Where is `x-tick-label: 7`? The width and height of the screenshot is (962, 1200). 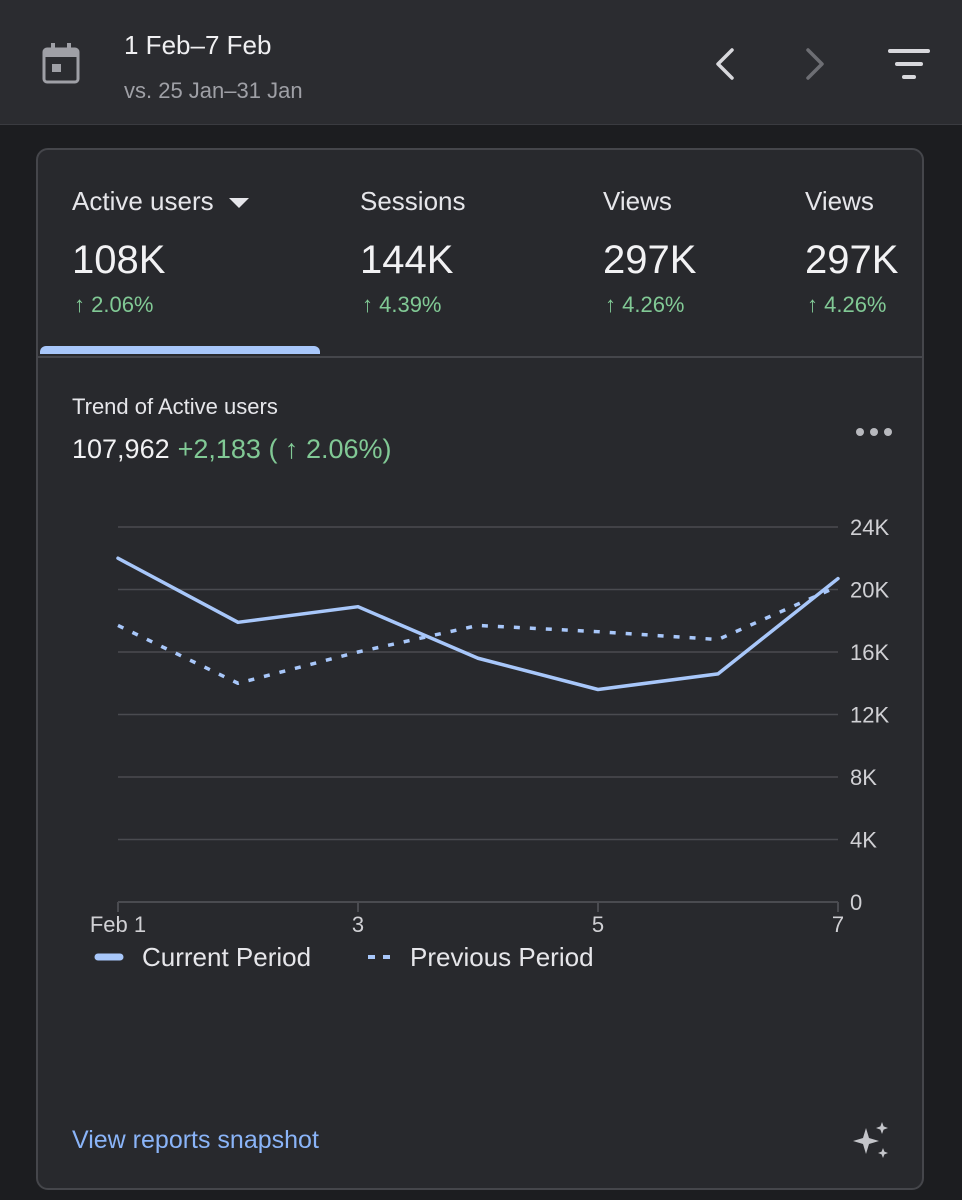 x-tick-label: 7 is located at coordinates (838, 924).